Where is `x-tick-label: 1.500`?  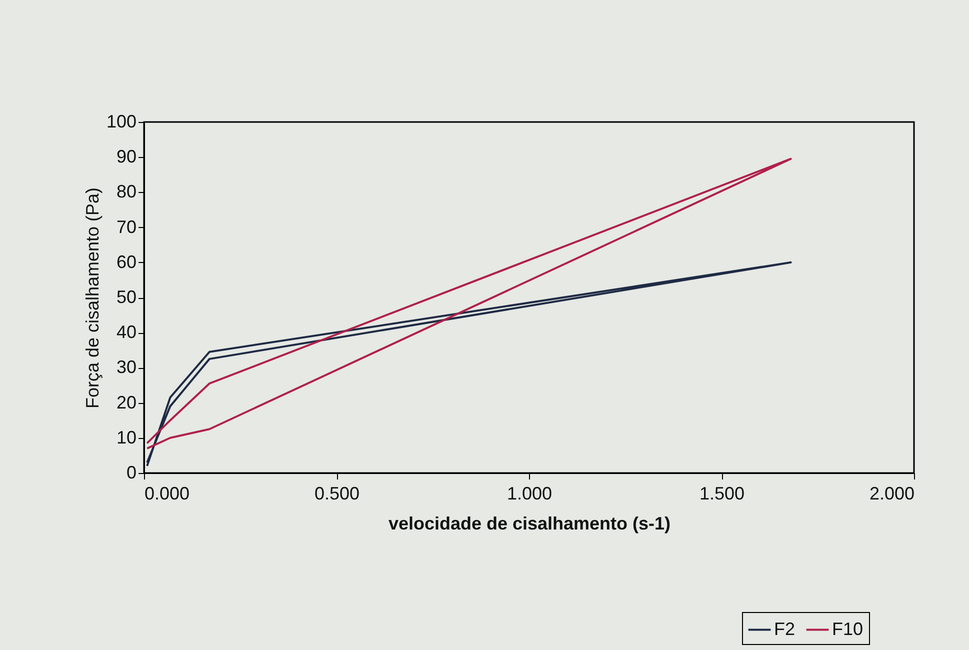
x-tick-label: 1.500 is located at coordinates (722, 494).